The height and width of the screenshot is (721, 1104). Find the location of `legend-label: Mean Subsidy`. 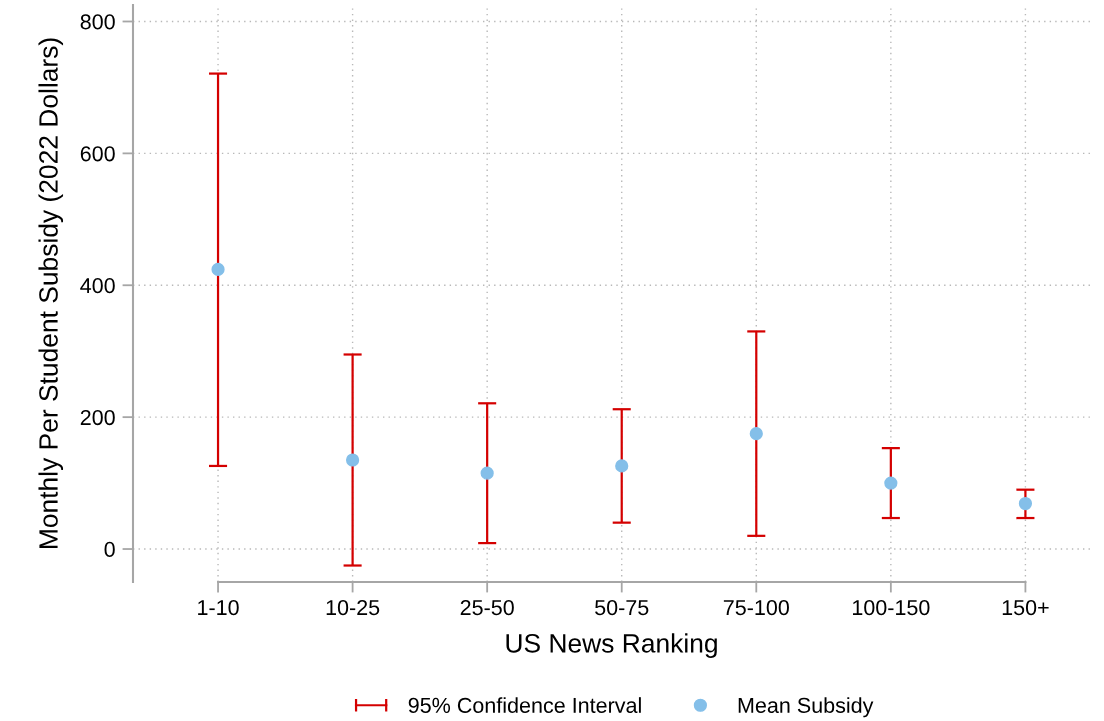

legend-label: Mean Subsidy is located at coordinates (806, 707).